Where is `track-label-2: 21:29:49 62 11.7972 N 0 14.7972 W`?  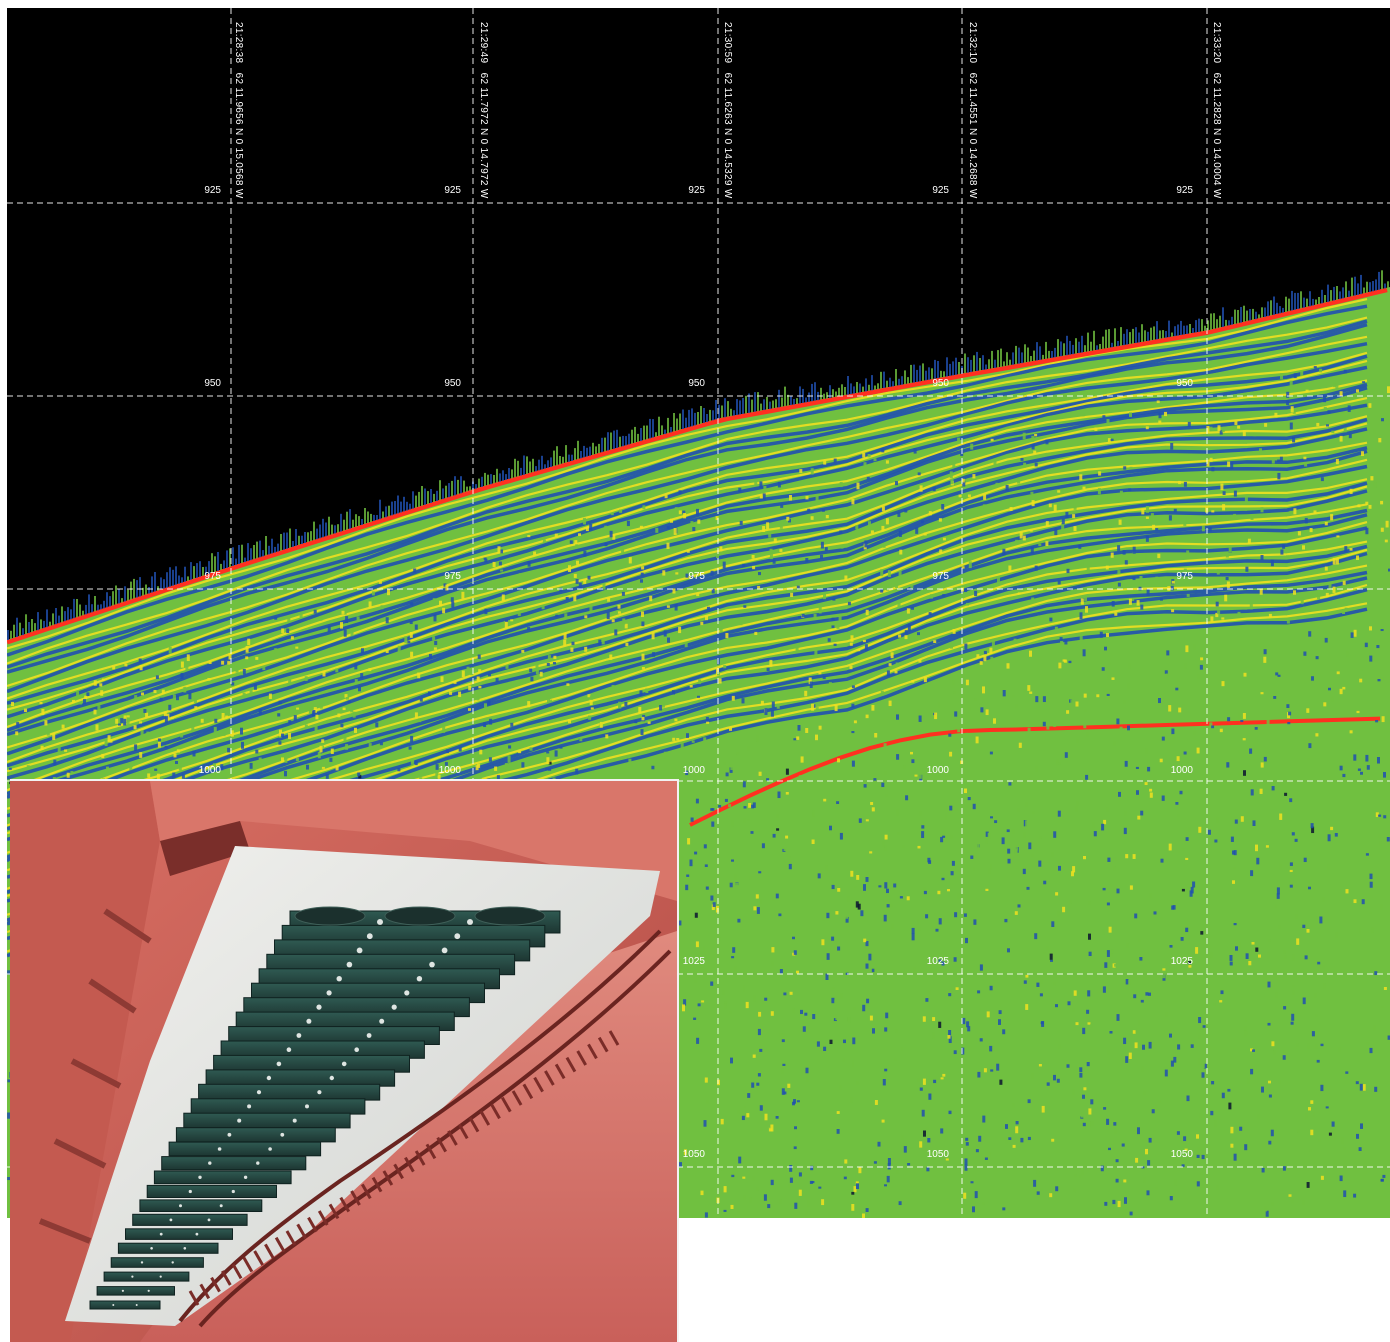 track-label-2: 21:29:49 62 11.7972 N 0 14.7972 W is located at coordinates (483, 110).